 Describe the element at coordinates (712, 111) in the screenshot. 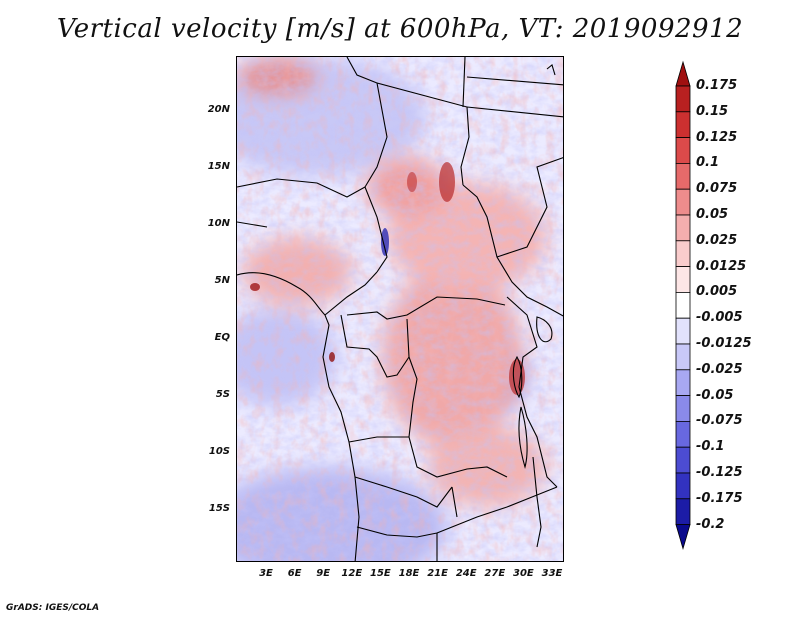

I see `colorbar-tick-label: 0.15` at that location.